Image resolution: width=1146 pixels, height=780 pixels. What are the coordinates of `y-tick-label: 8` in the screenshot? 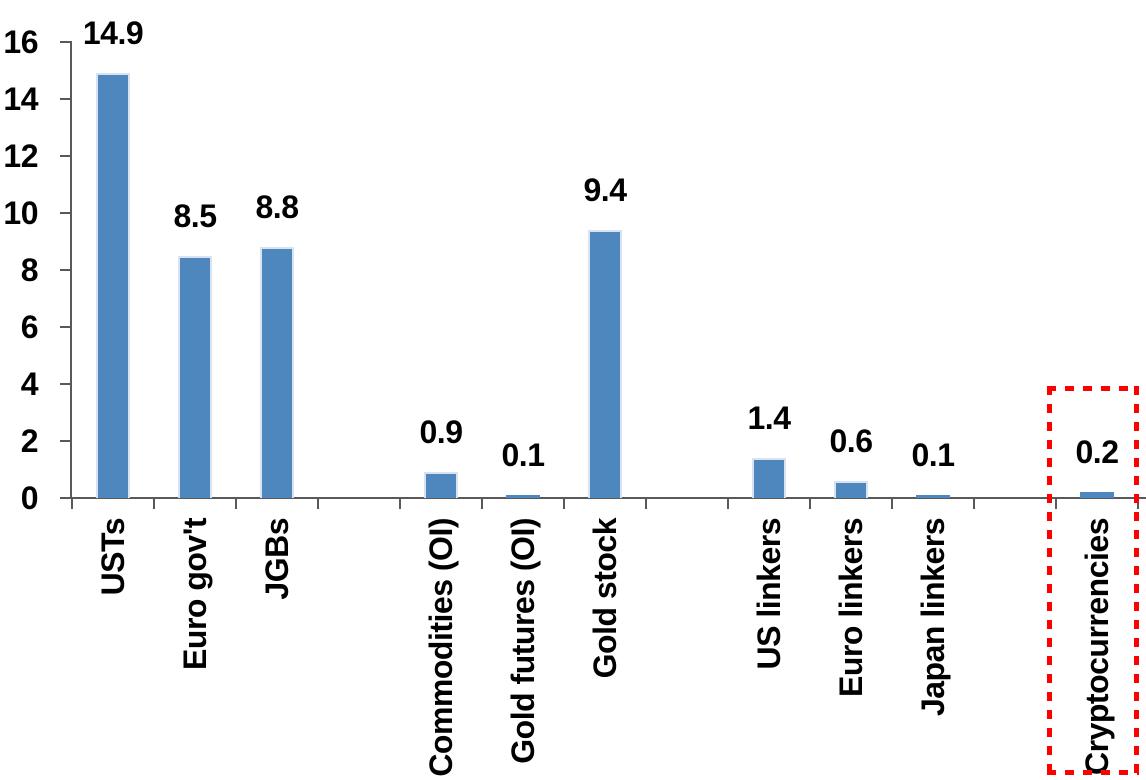 It's located at (29, 270).